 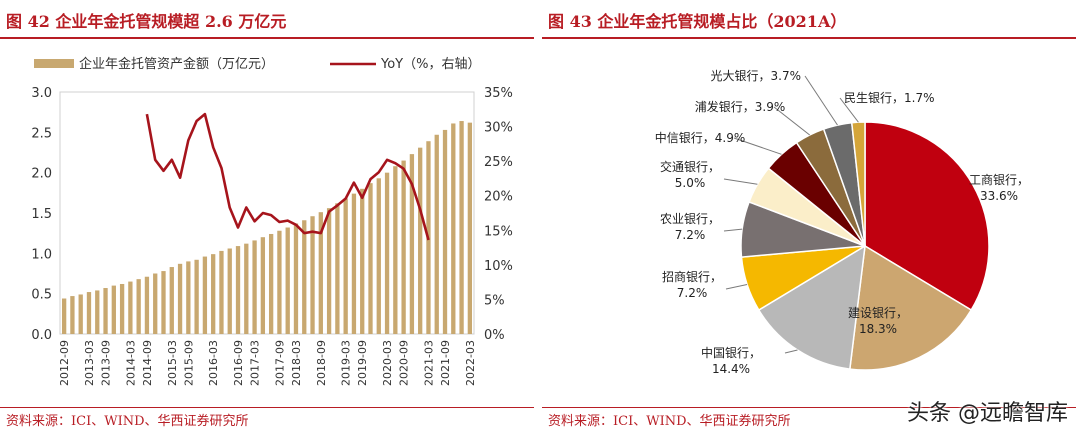 What do you see at coordinates (498, 197) in the screenshot?
I see `y-right-tick-label: 20%` at bounding box center [498, 197].